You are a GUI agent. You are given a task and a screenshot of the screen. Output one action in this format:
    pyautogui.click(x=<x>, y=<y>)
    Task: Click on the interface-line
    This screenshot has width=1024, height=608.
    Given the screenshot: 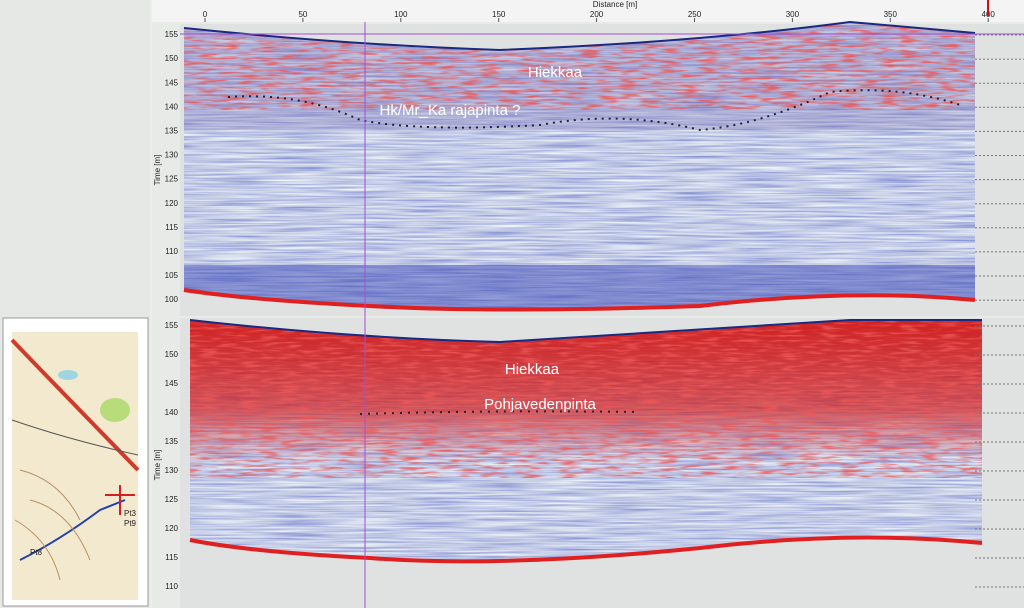 What is the action you would take?
    pyautogui.click(x=594, y=110)
    